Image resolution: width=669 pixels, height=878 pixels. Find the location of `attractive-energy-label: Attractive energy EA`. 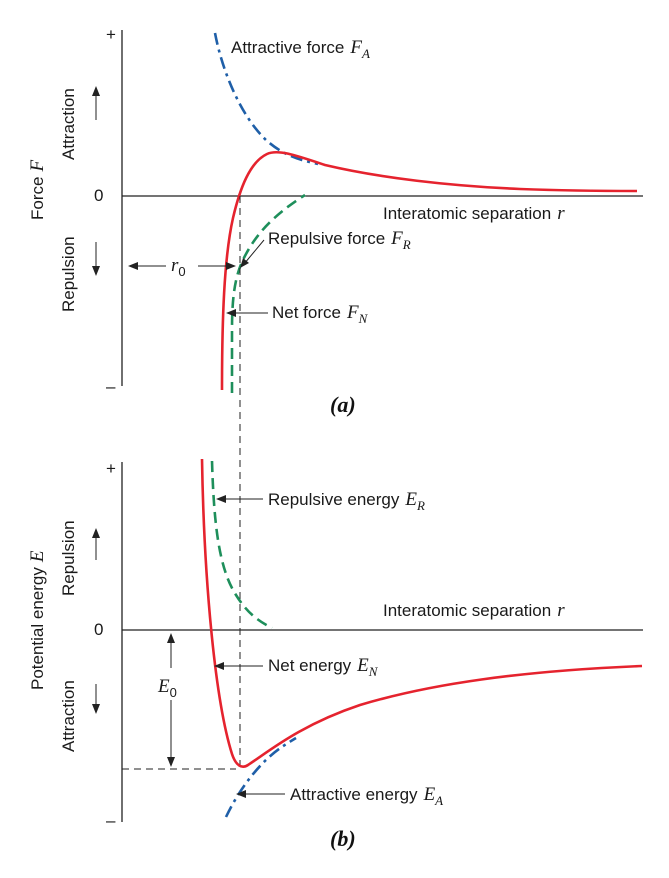

attractive-energy-label: Attractive energy EA is located at coordinates (366, 796).